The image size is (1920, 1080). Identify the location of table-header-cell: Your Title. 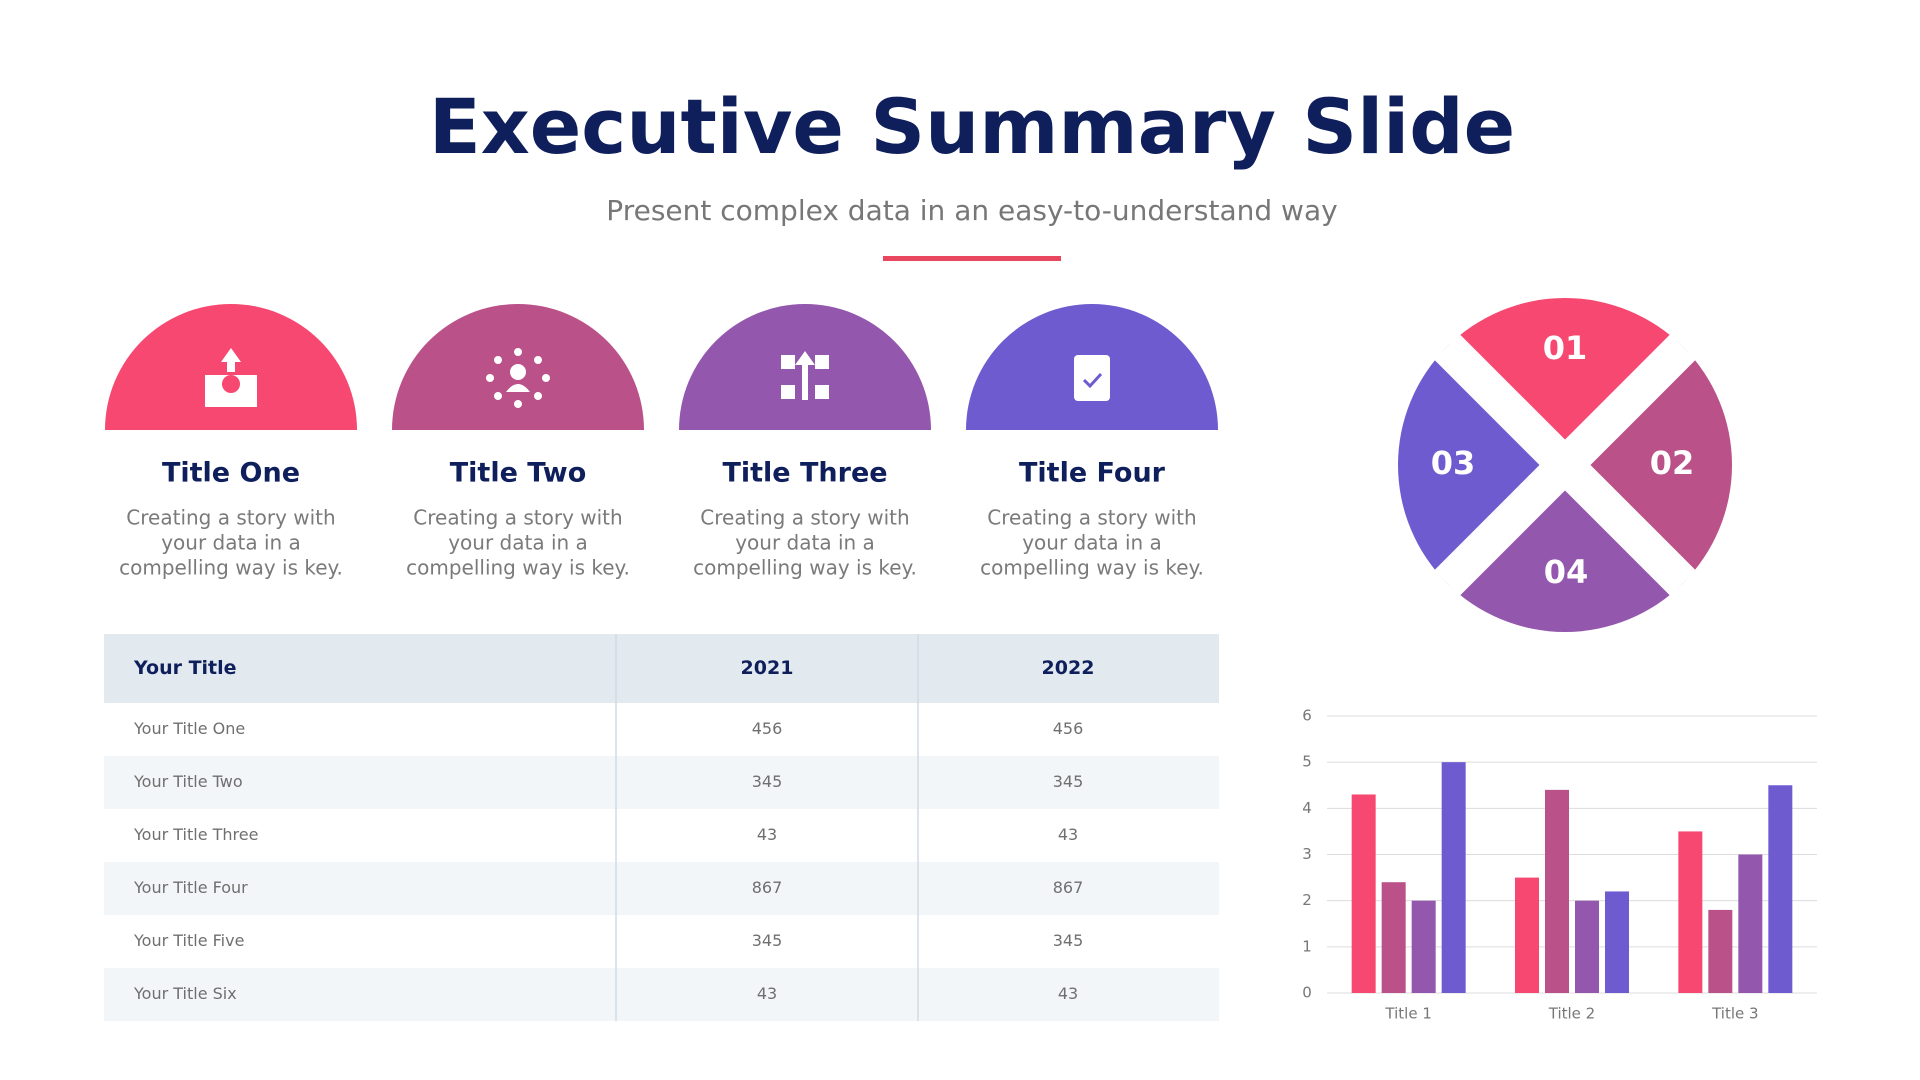
(185, 668).